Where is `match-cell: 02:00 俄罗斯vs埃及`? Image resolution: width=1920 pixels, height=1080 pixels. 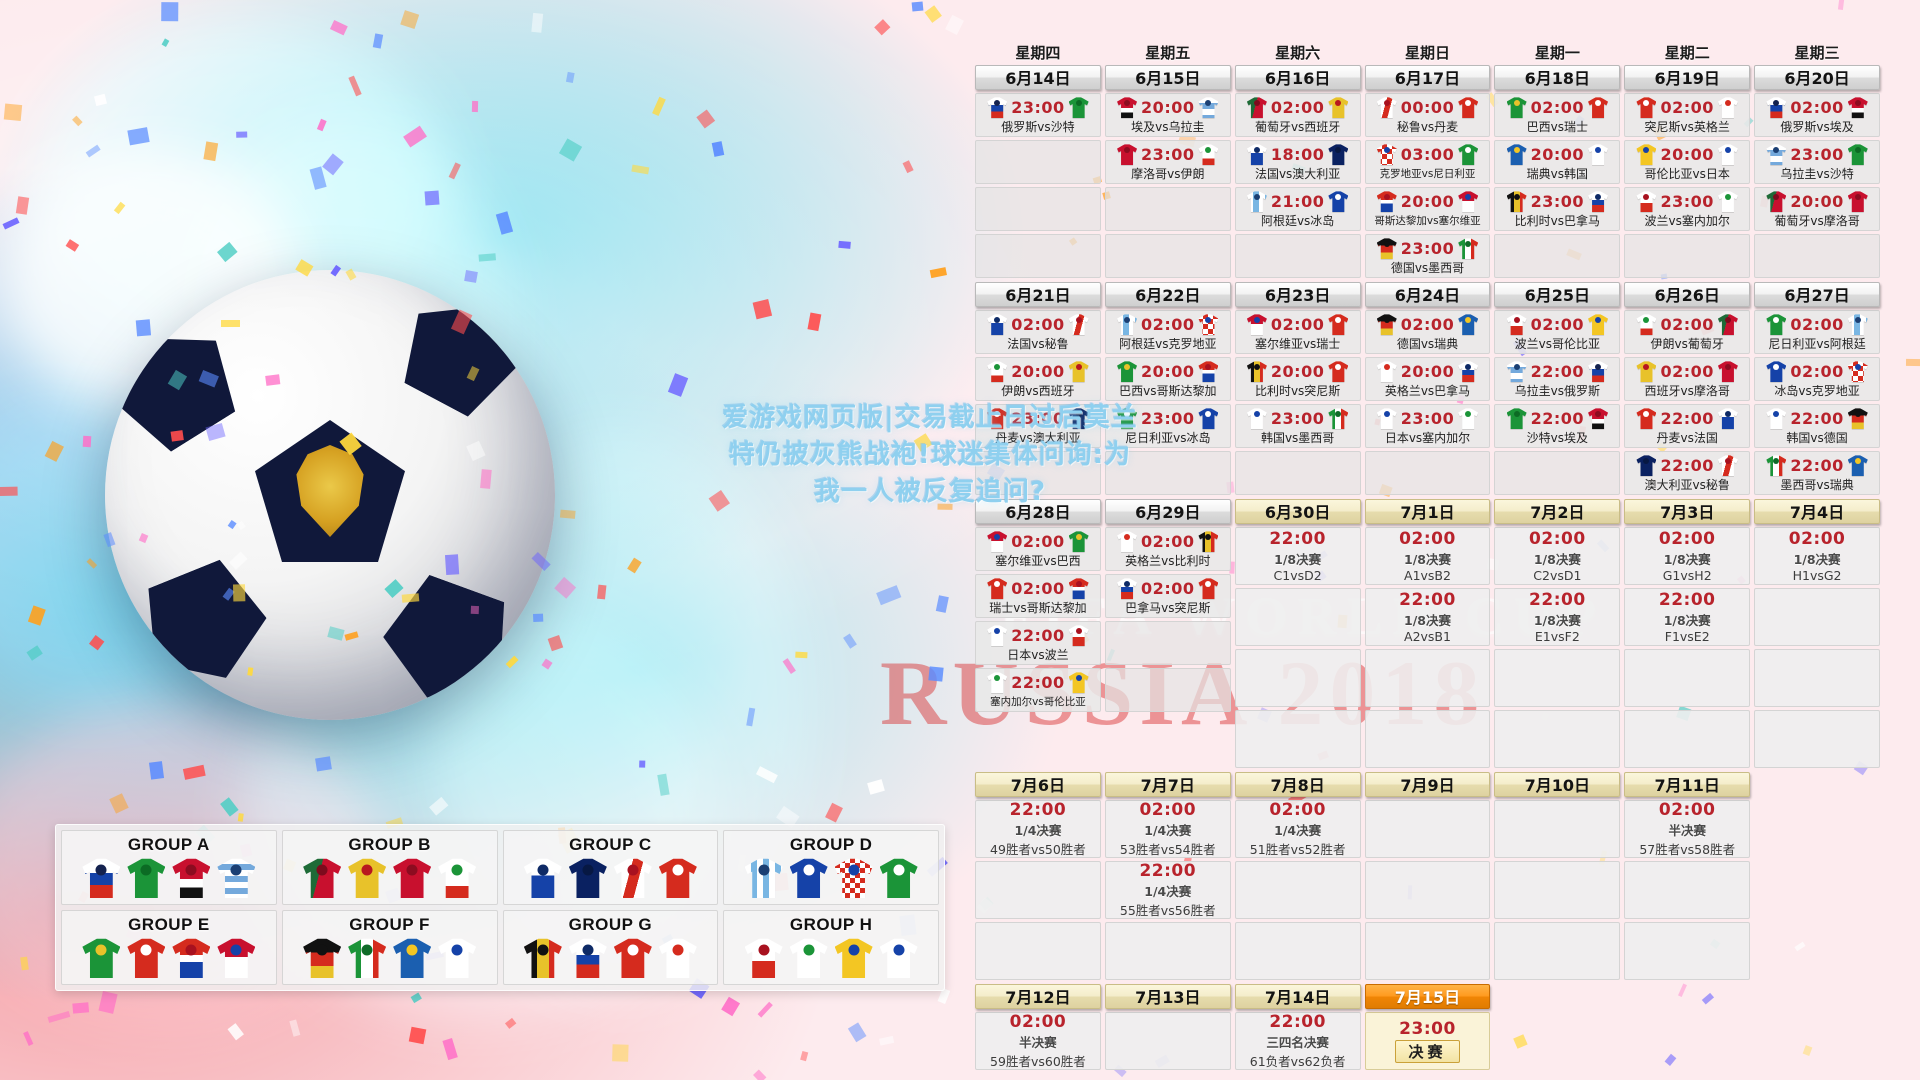
match-cell: 02:00 俄罗斯vs埃及 is located at coordinates (1817, 115).